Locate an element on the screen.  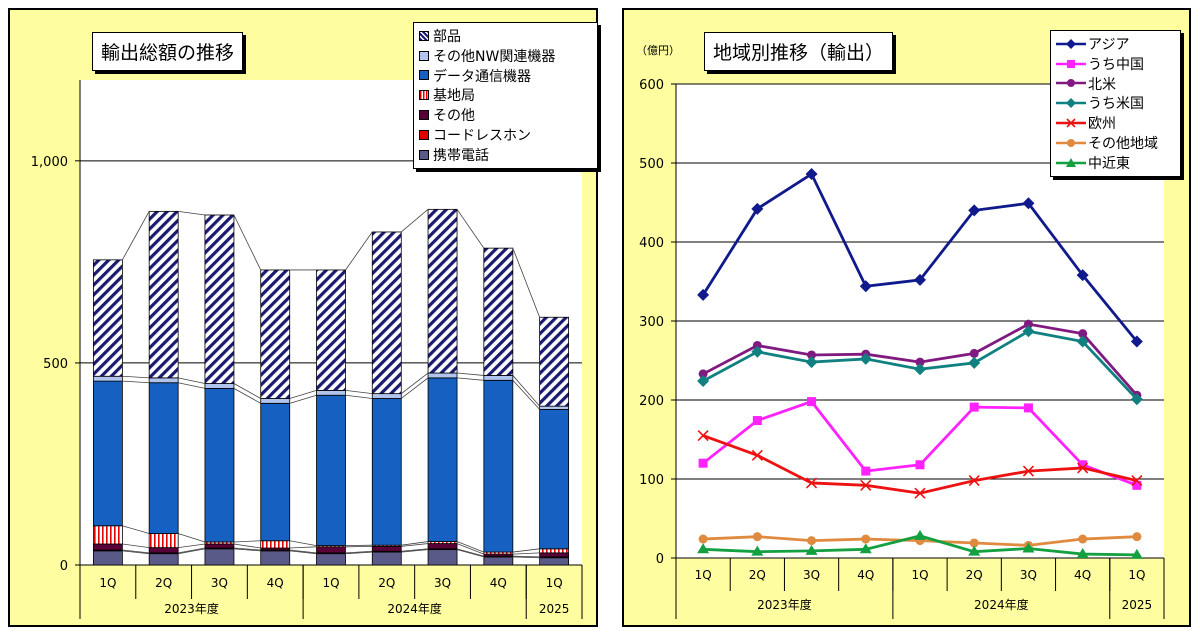
legend-entry: 部品 is located at coordinates (505, 36).